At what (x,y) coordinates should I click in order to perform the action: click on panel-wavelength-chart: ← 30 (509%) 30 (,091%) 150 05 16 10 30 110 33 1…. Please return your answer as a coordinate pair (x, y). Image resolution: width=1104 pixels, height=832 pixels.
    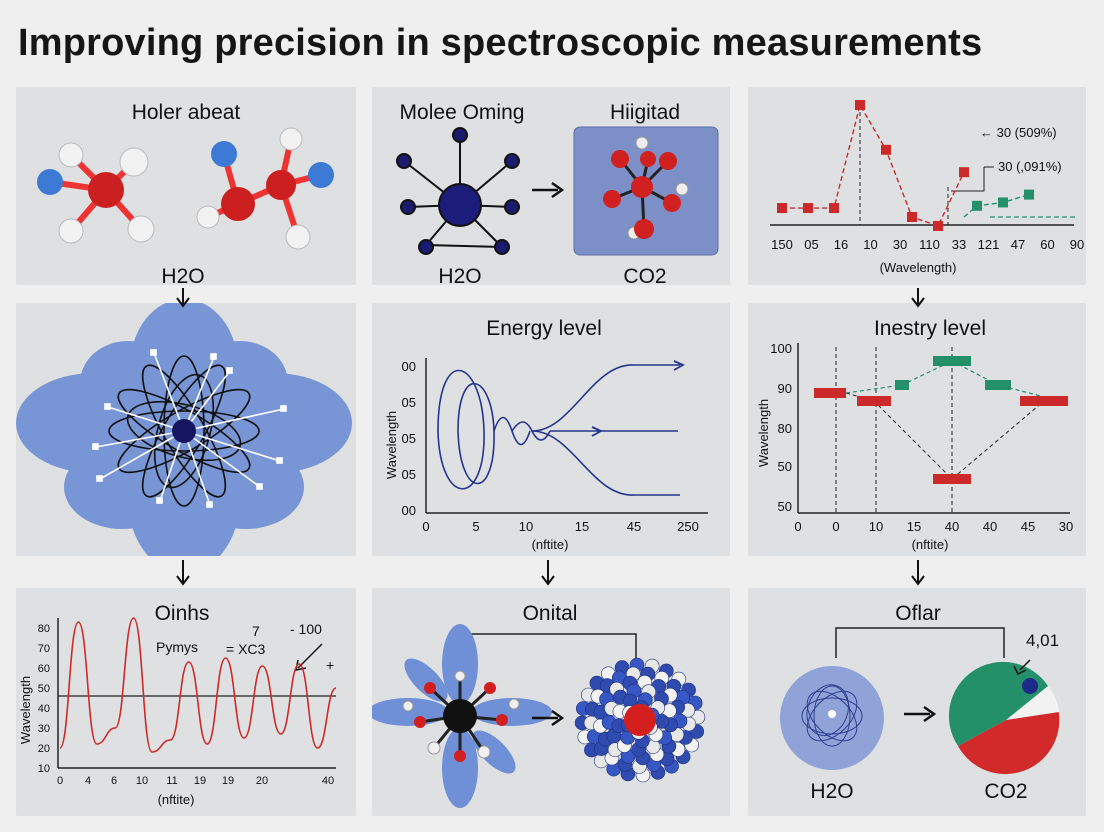
    Looking at the image, I should click on (917, 186).